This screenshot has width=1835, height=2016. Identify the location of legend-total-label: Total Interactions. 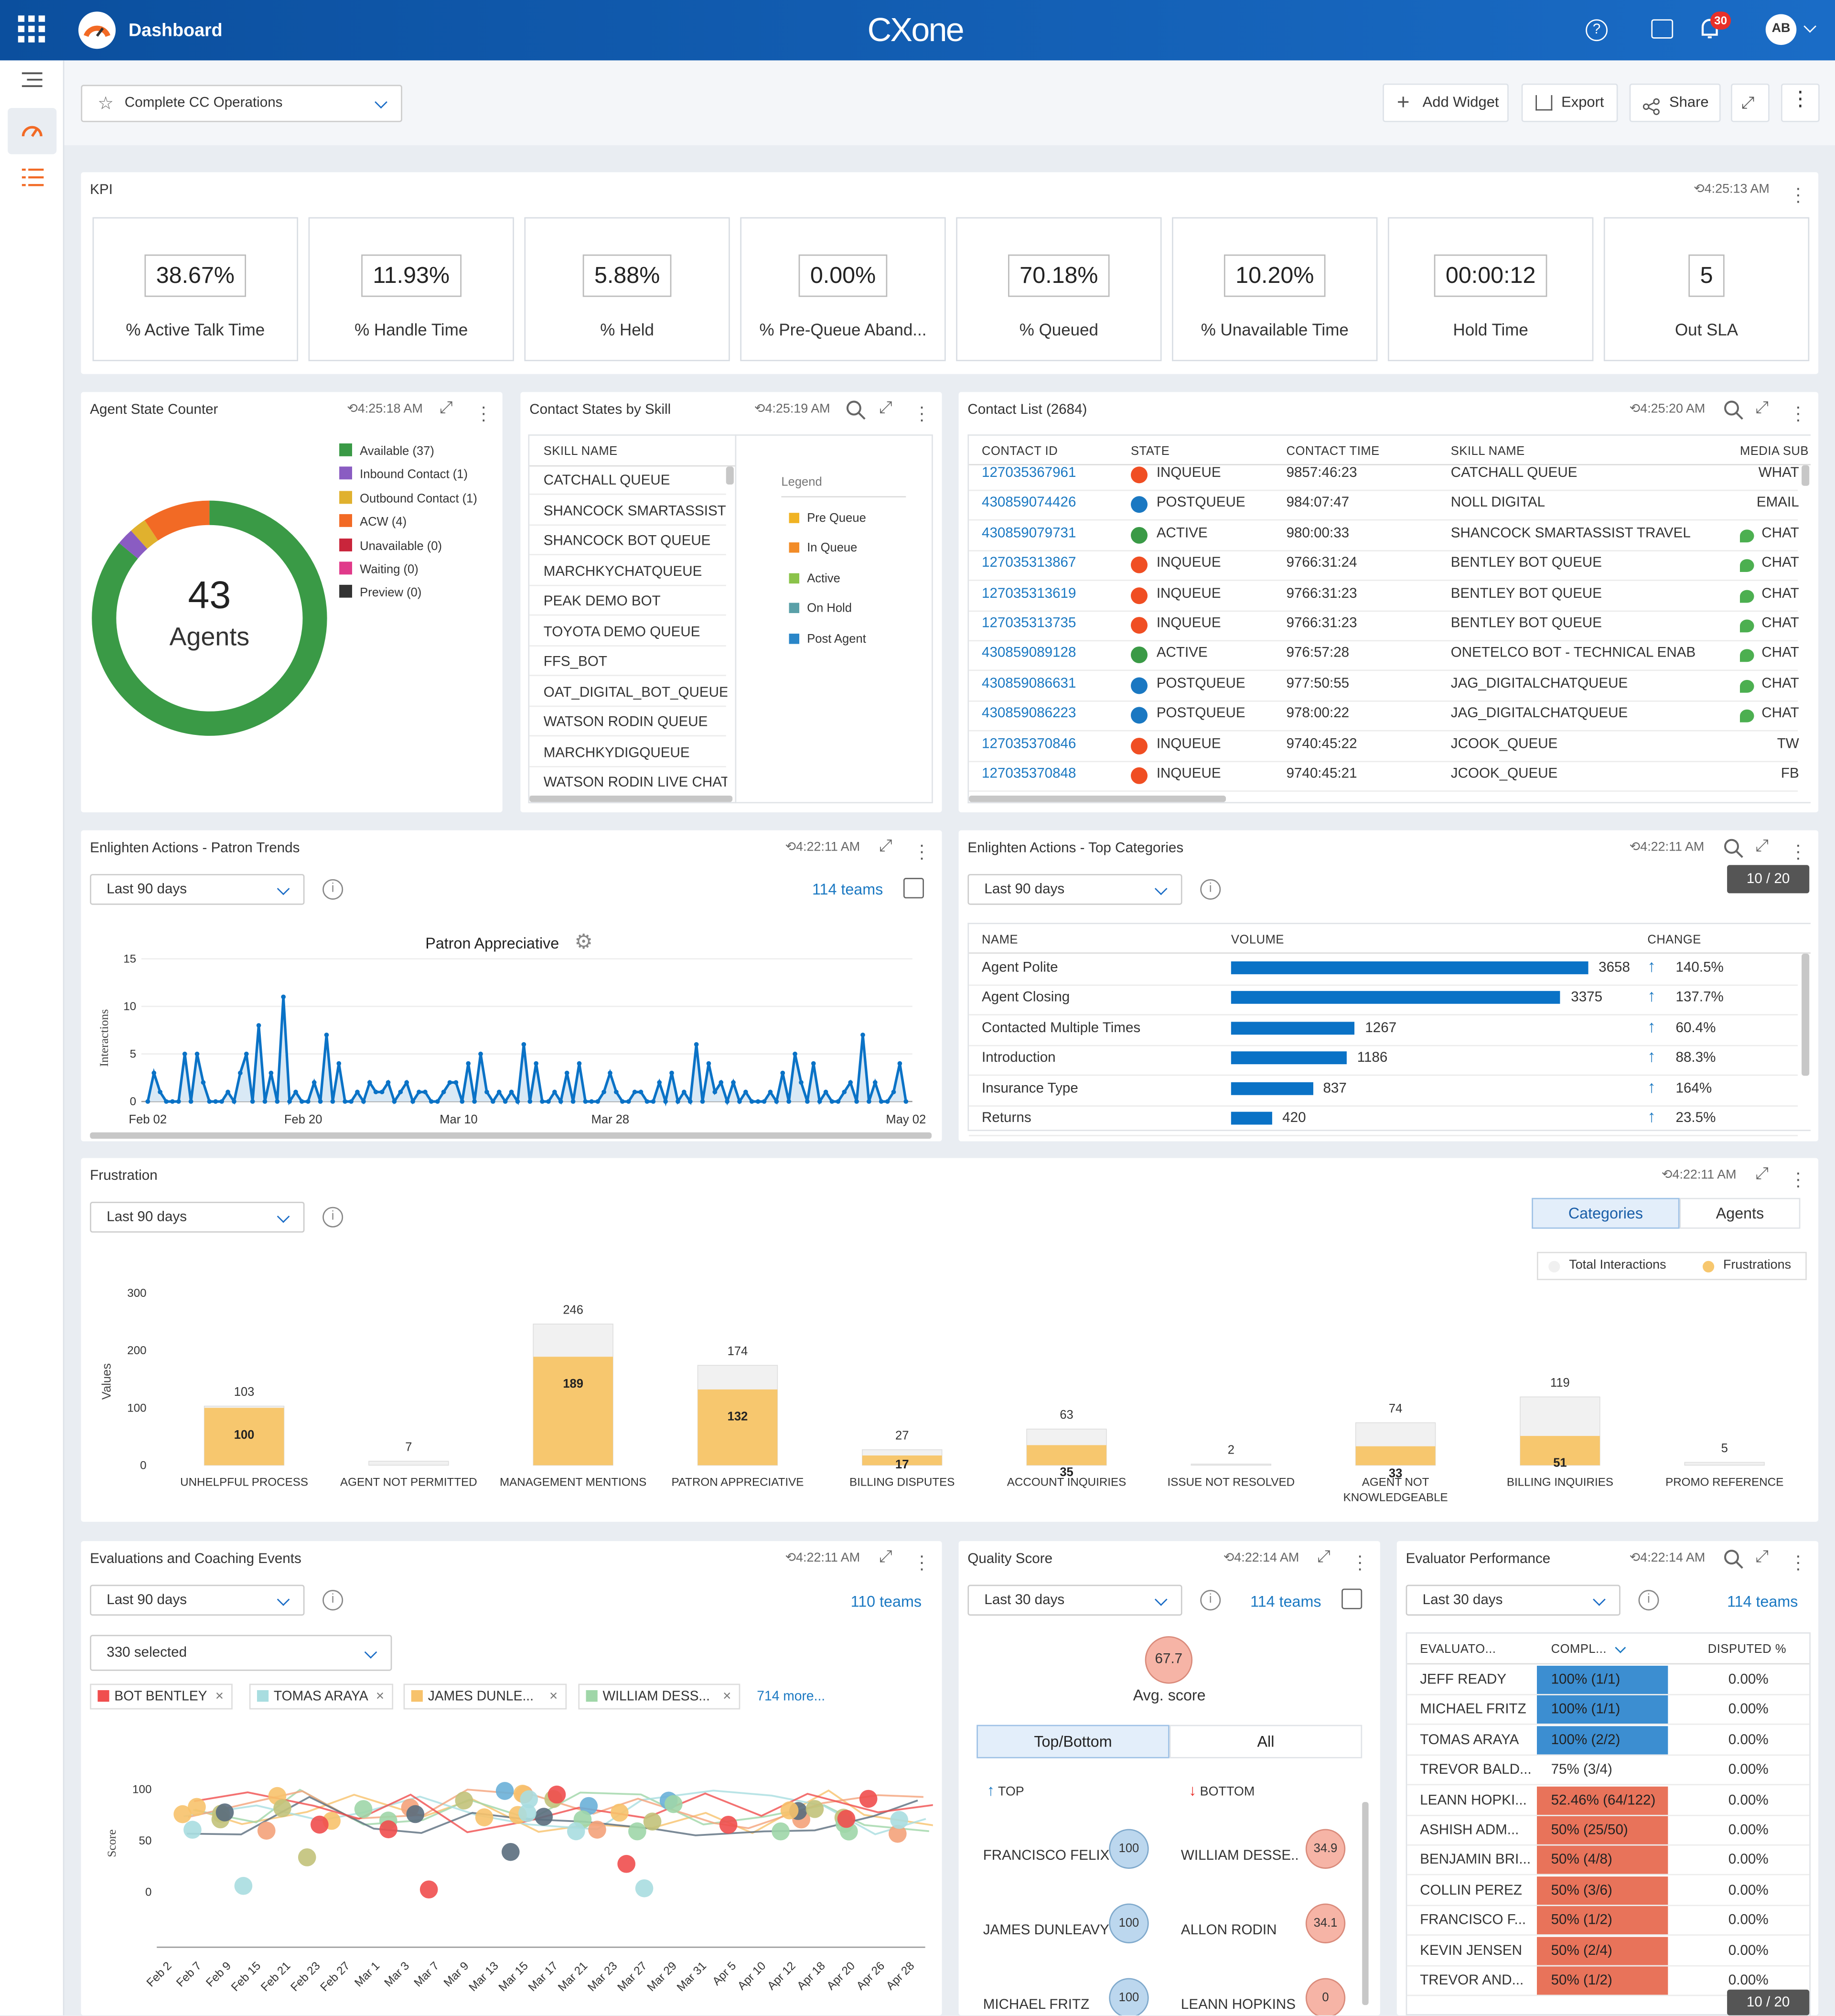
(1617, 1265).